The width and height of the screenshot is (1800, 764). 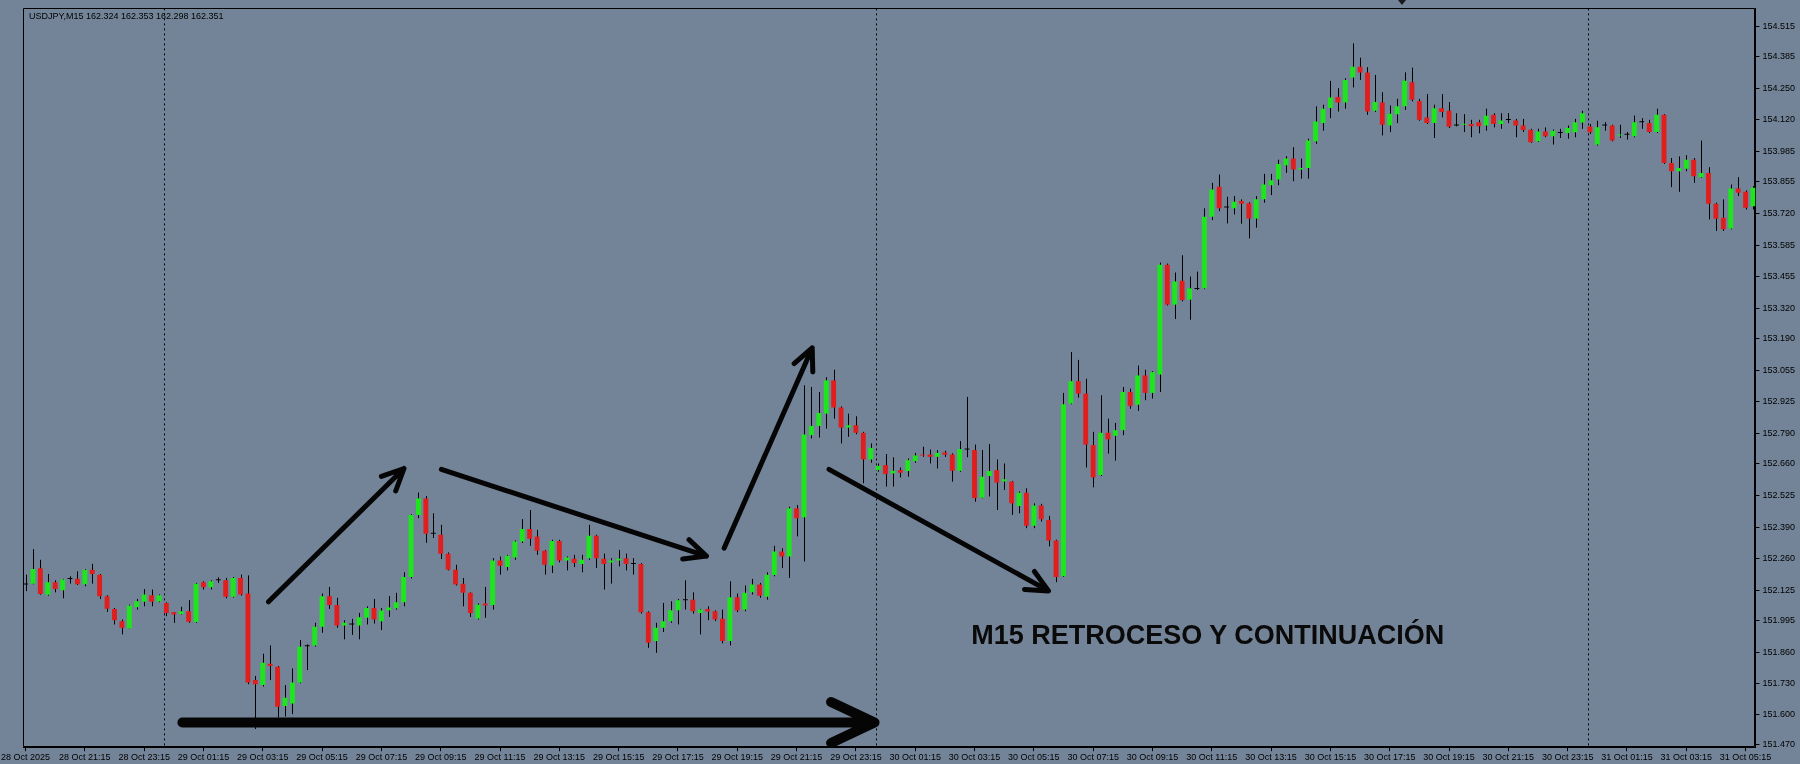 What do you see at coordinates (1779, 713) in the screenshot?
I see `y-tick-label: 151.600` at bounding box center [1779, 713].